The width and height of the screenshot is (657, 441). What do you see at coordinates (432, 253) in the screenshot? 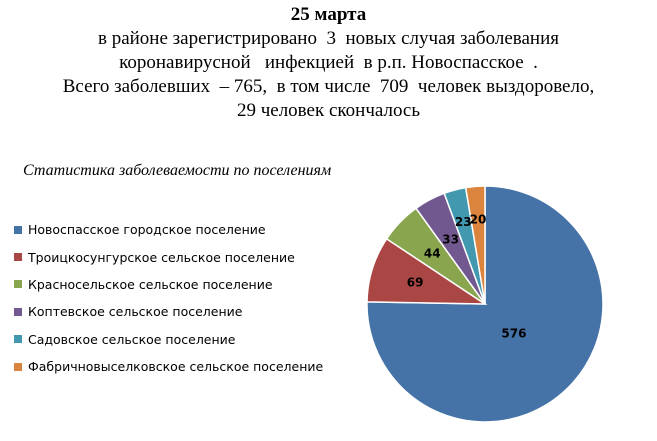
I see `slice-data-label: 44` at bounding box center [432, 253].